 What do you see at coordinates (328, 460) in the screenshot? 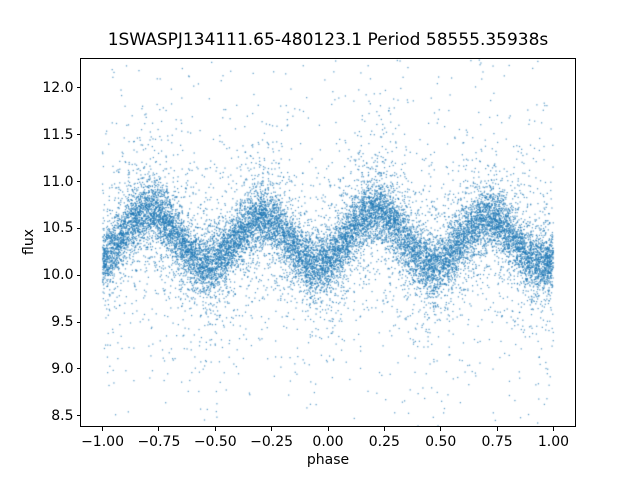
I see `x-axis-label: phase` at bounding box center [328, 460].